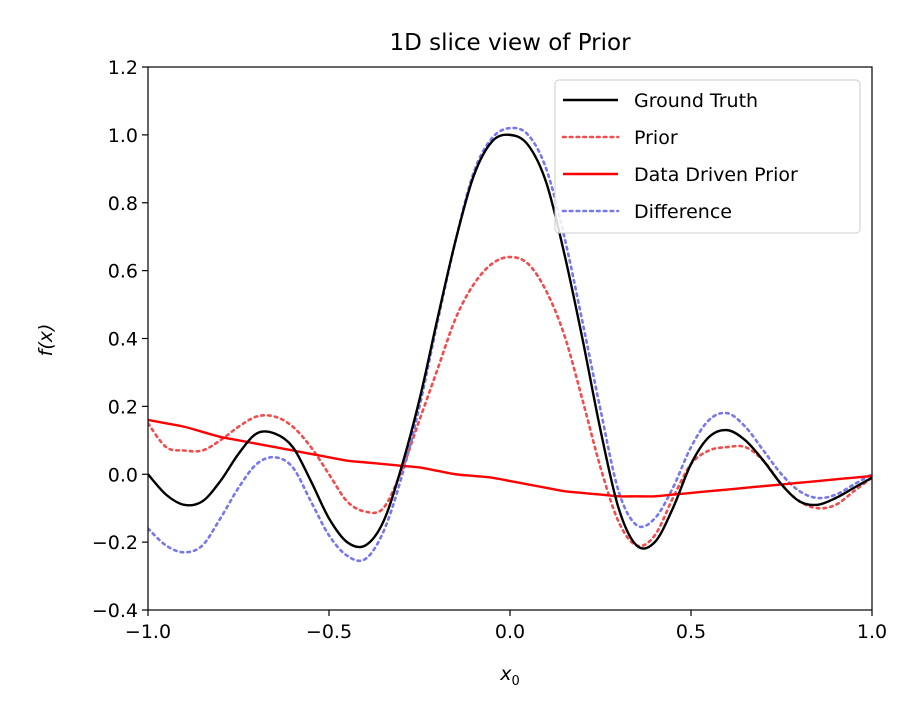 The height and width of the screenshot is (720, 900). What do you see at coordinates (148, 632) in the screenshot?
I see `x-tick-label: −1.0` at bounding box center [148, 632].